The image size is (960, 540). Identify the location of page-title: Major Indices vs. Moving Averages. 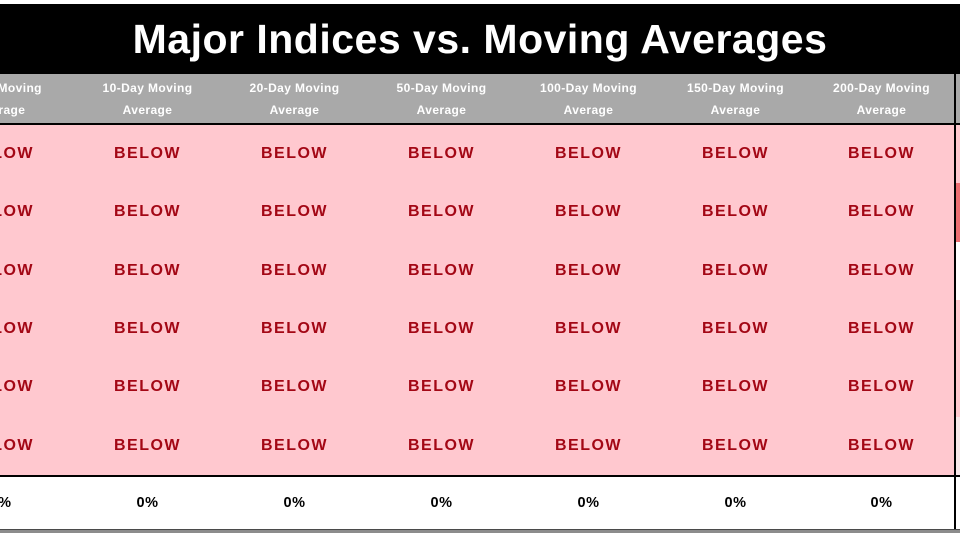
(480, 38).